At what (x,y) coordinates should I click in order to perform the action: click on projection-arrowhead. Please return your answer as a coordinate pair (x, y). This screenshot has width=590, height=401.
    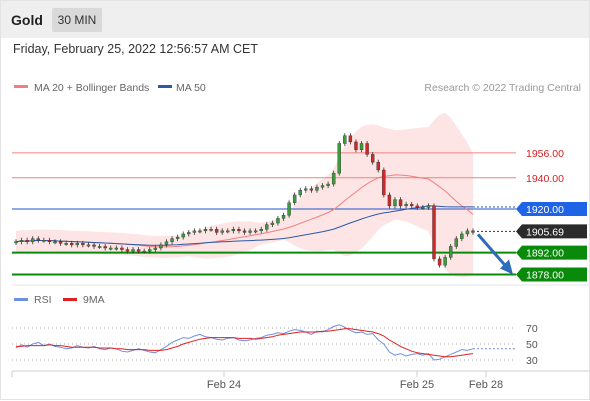
    Looking at the image, I should click on (506, 267).